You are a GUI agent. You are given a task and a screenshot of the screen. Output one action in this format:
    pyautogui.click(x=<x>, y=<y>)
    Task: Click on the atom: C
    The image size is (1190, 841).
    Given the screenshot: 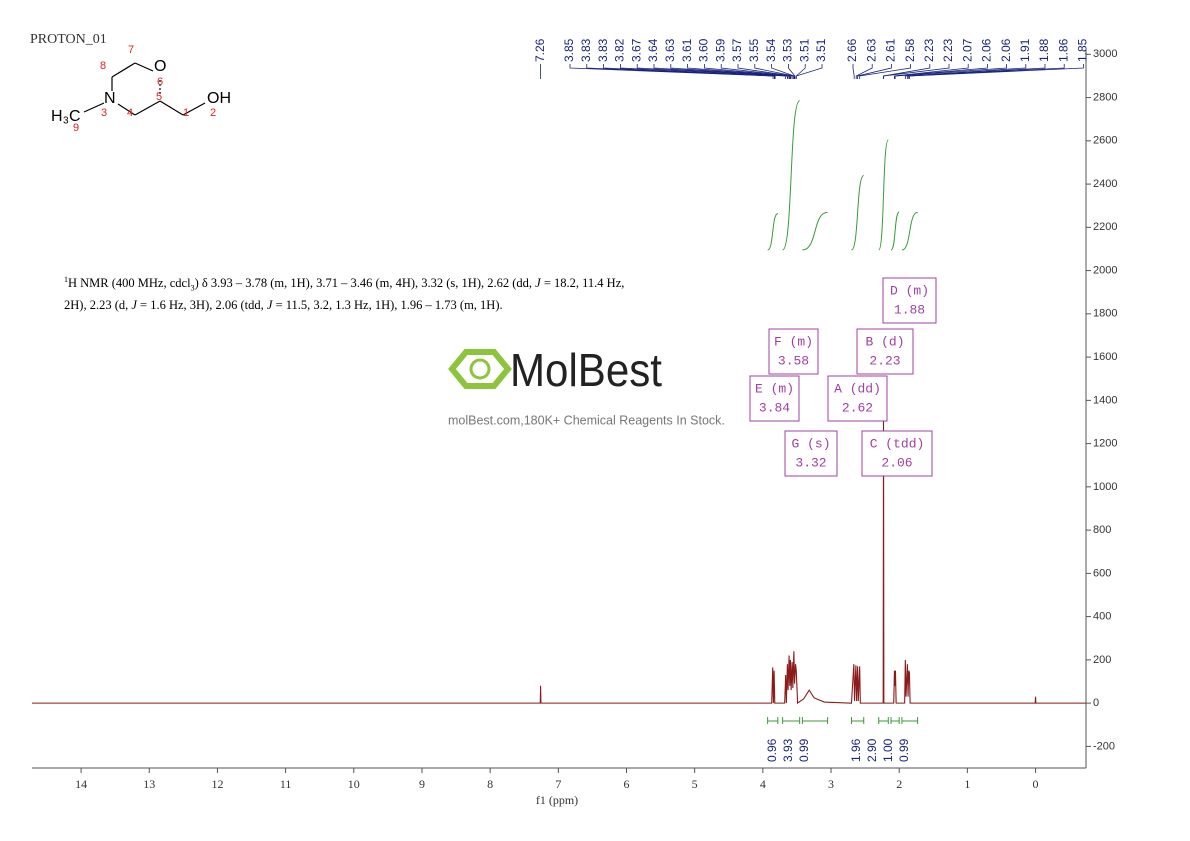 What is the action you would take?
    pyautogui.click(x=75, y=116)
    